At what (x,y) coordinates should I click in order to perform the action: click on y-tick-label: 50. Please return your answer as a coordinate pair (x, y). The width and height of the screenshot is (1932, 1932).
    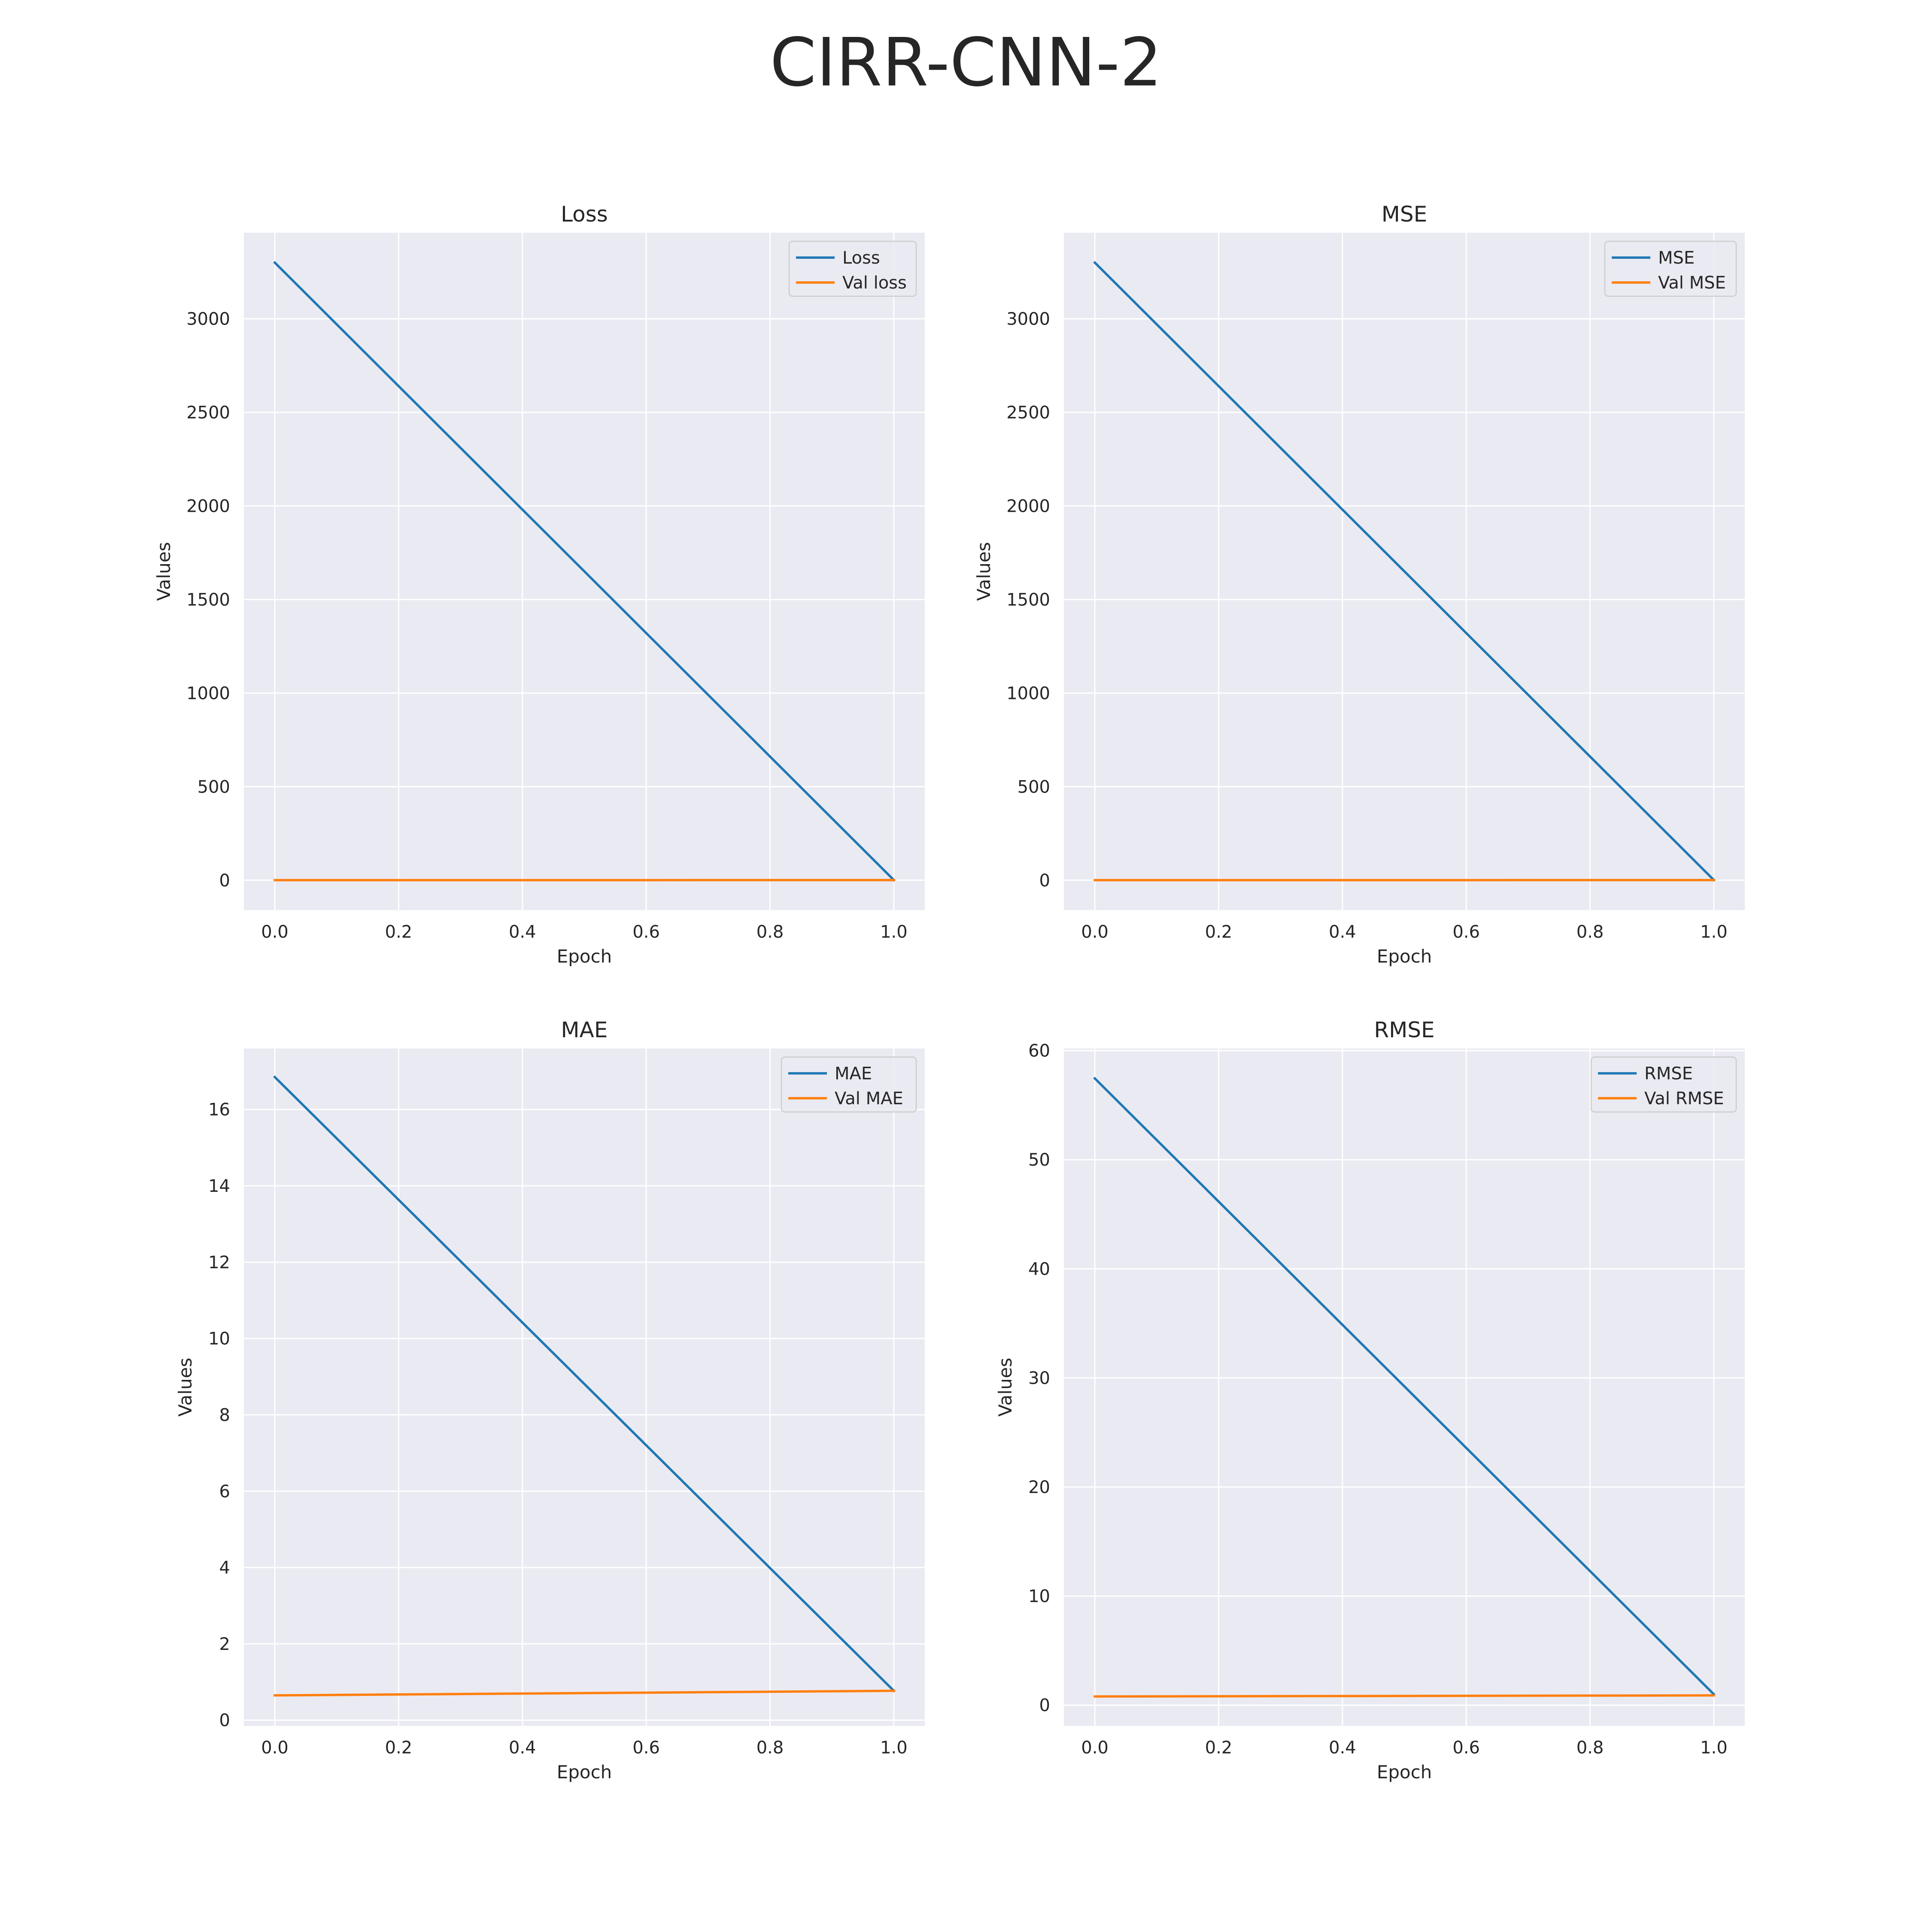
    Looking at the image, I should click on (1039, 1160).